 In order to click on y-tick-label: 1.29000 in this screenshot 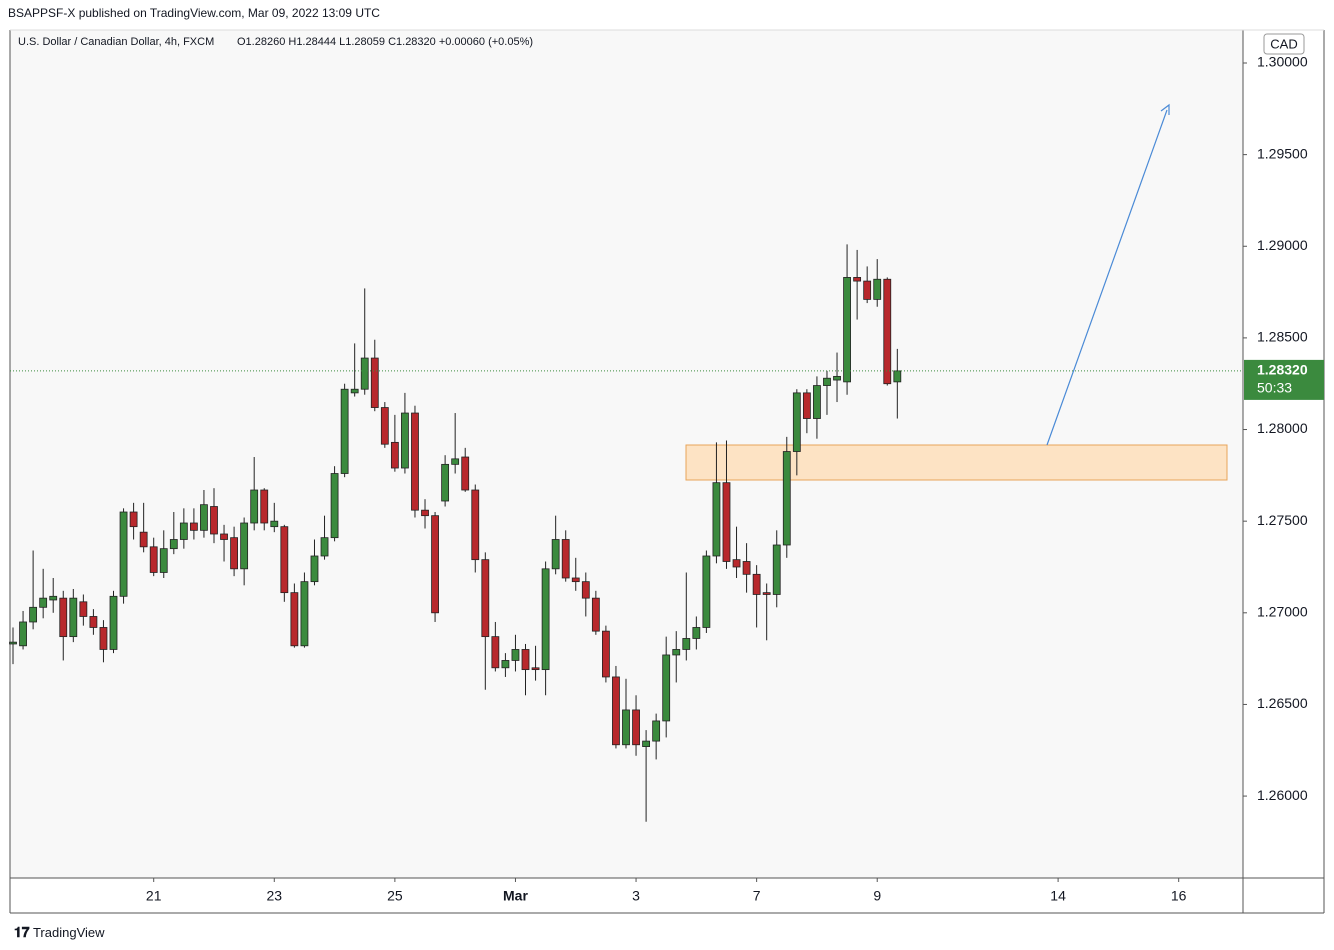, I will do `click(1282, 245)`.